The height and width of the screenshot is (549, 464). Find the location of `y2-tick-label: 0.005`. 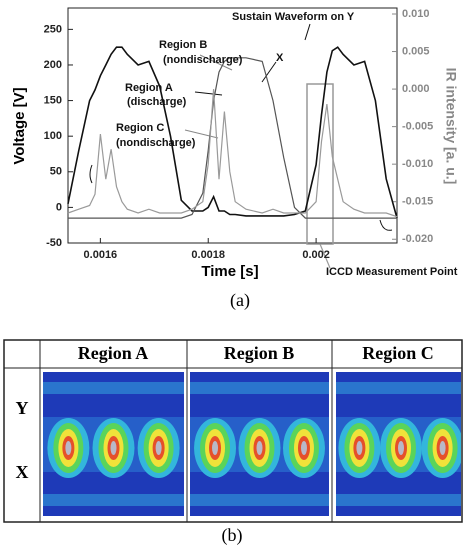

y2-tick-label: 0.005 is located at coordinates (416, 51).